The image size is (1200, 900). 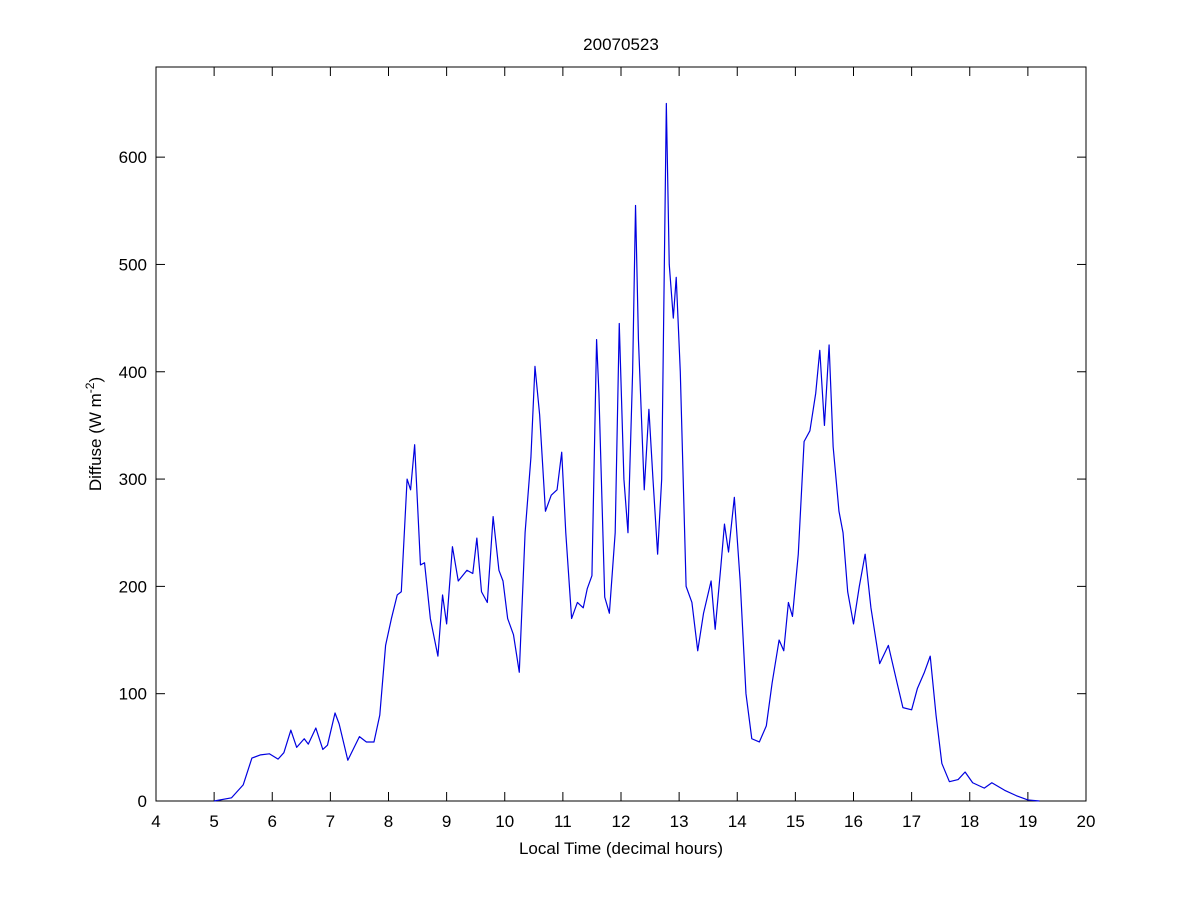 I want to click on y-label-end: ), so click(x=95, y=380).